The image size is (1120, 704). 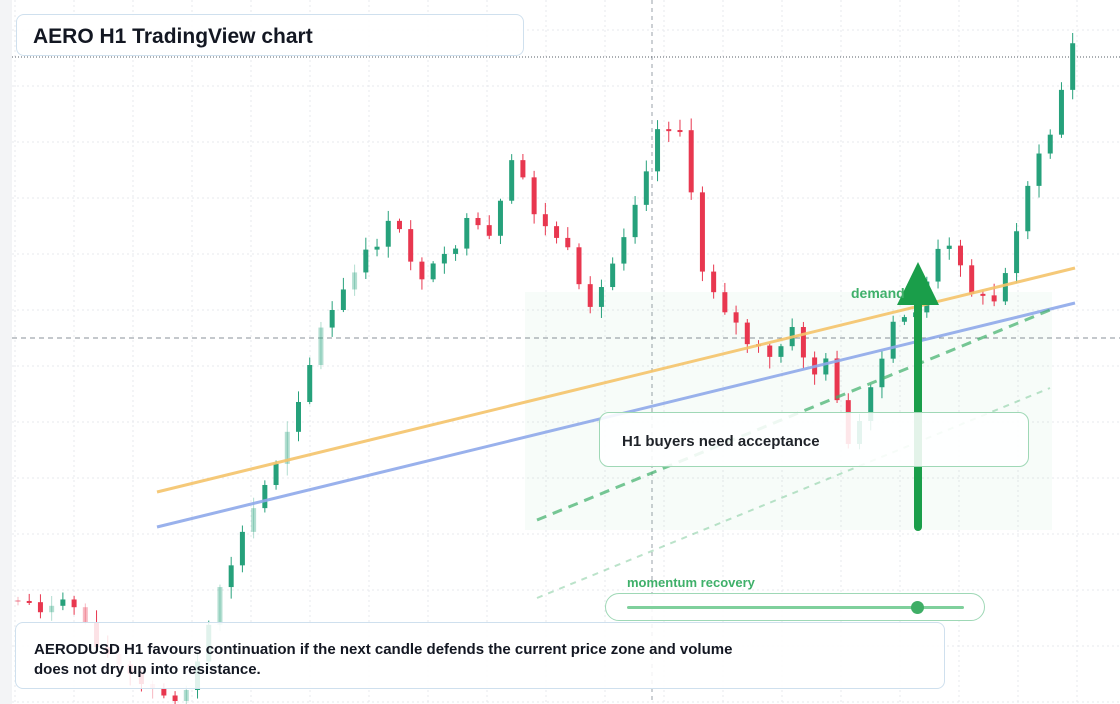 What do you see at coordinates (6, 352) in the screenshot?
I see `left-edge-strip` at bounding box center [6, 352].